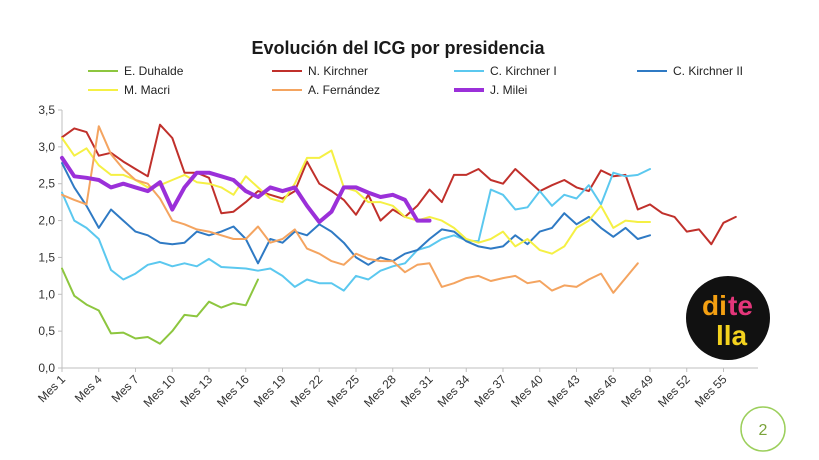  Describe the element at coordinates (46, 331) in the screenshot. I see `y-tick-label: 0,5` at that location.